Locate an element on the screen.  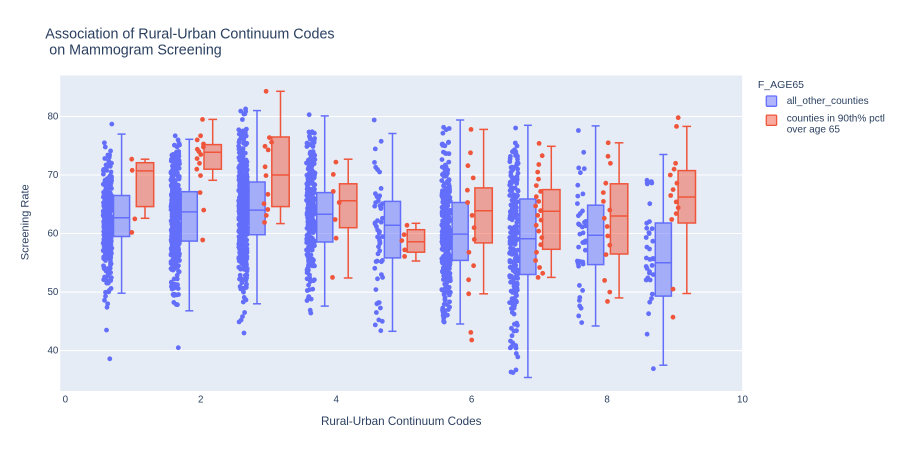
svg-text: 50 is located at coordinates (52, 292).